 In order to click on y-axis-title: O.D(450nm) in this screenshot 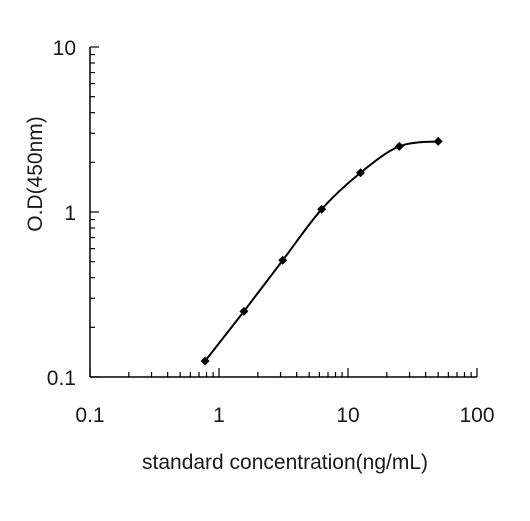, I will do `click(35, 174)`.